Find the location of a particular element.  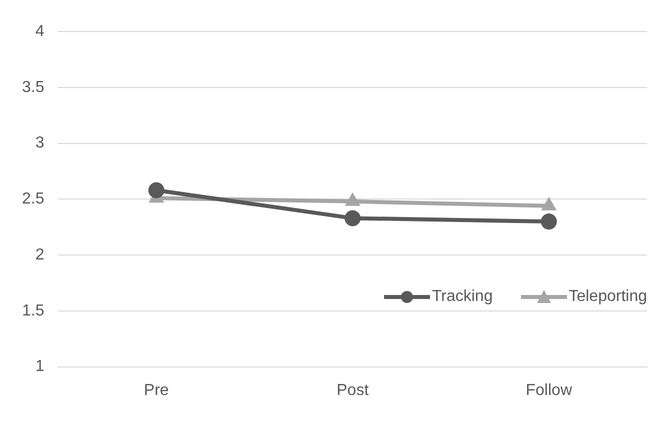

y-tick-label: 4 is located at coordinates (39, 31).